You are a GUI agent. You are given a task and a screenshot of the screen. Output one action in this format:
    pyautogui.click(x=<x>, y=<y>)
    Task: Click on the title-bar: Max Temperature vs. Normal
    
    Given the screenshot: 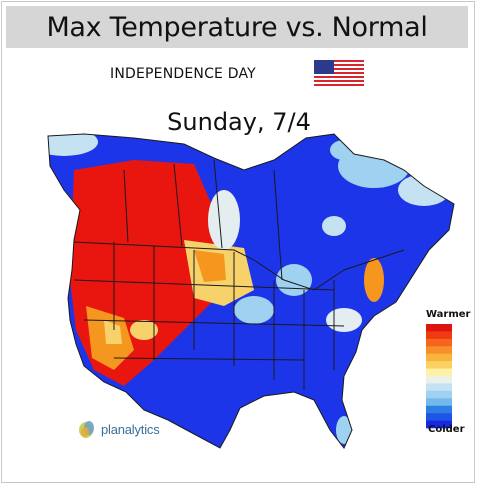 What is the action you would take?
    pyautogui.click(x=237, y=27)
    